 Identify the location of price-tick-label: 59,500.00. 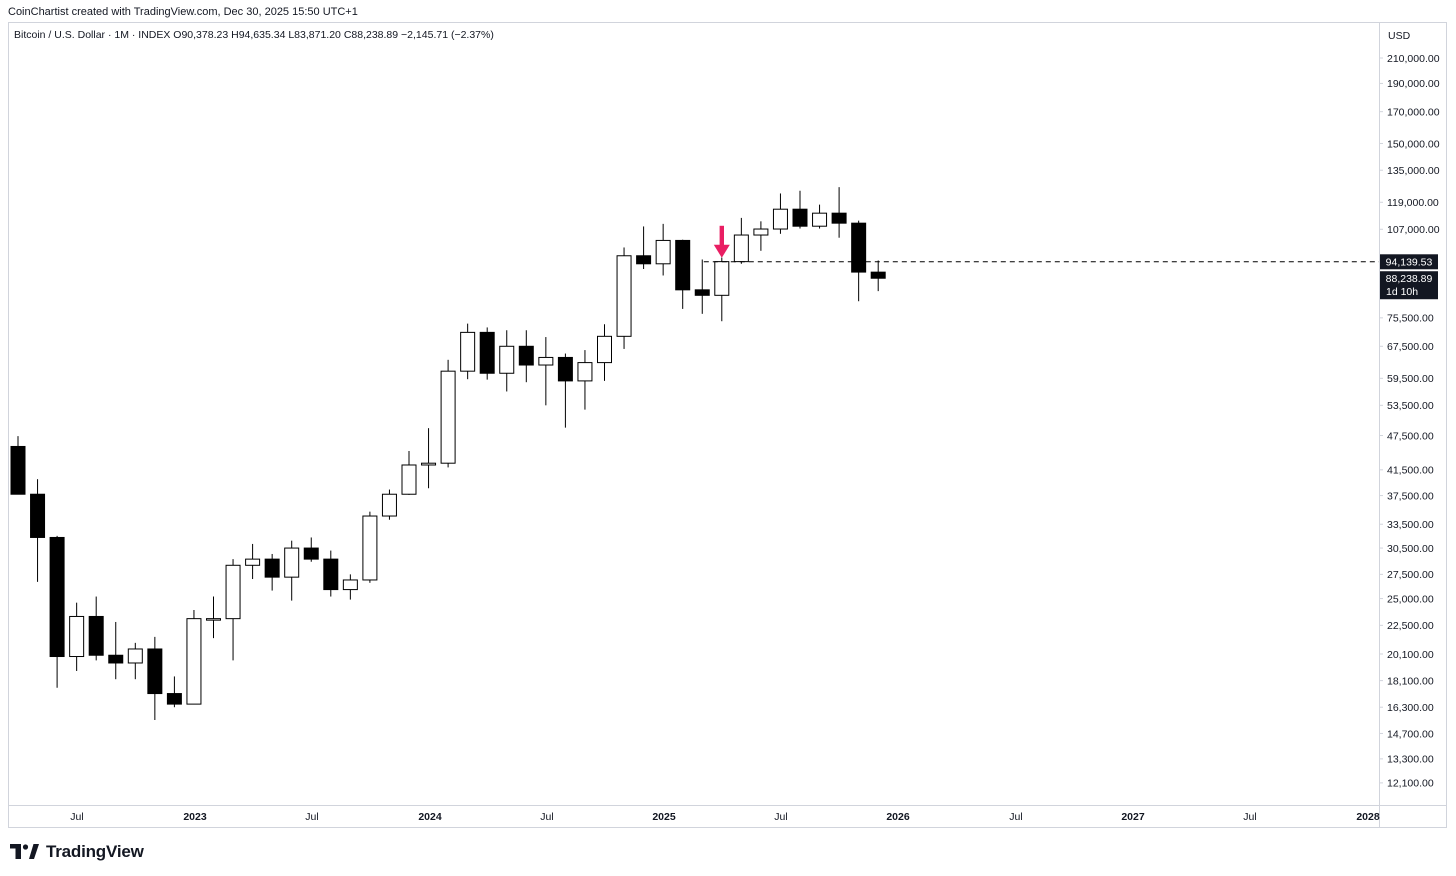
(1410, 379).